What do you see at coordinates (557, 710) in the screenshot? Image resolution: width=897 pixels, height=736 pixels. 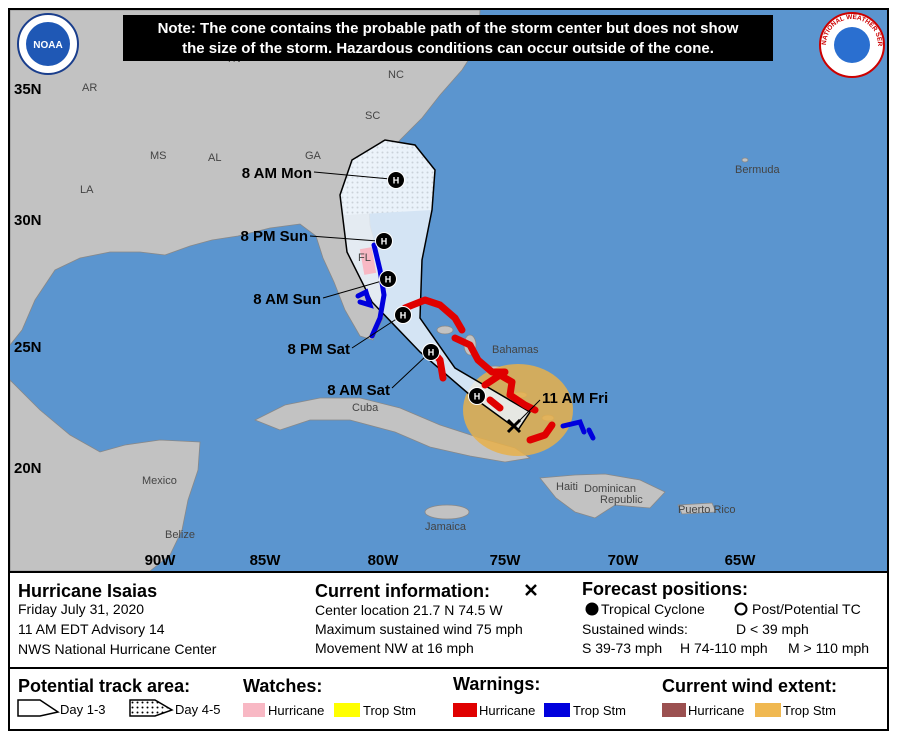 I see `trop-storm-warning-swatch` at bounding box center [557, 710].